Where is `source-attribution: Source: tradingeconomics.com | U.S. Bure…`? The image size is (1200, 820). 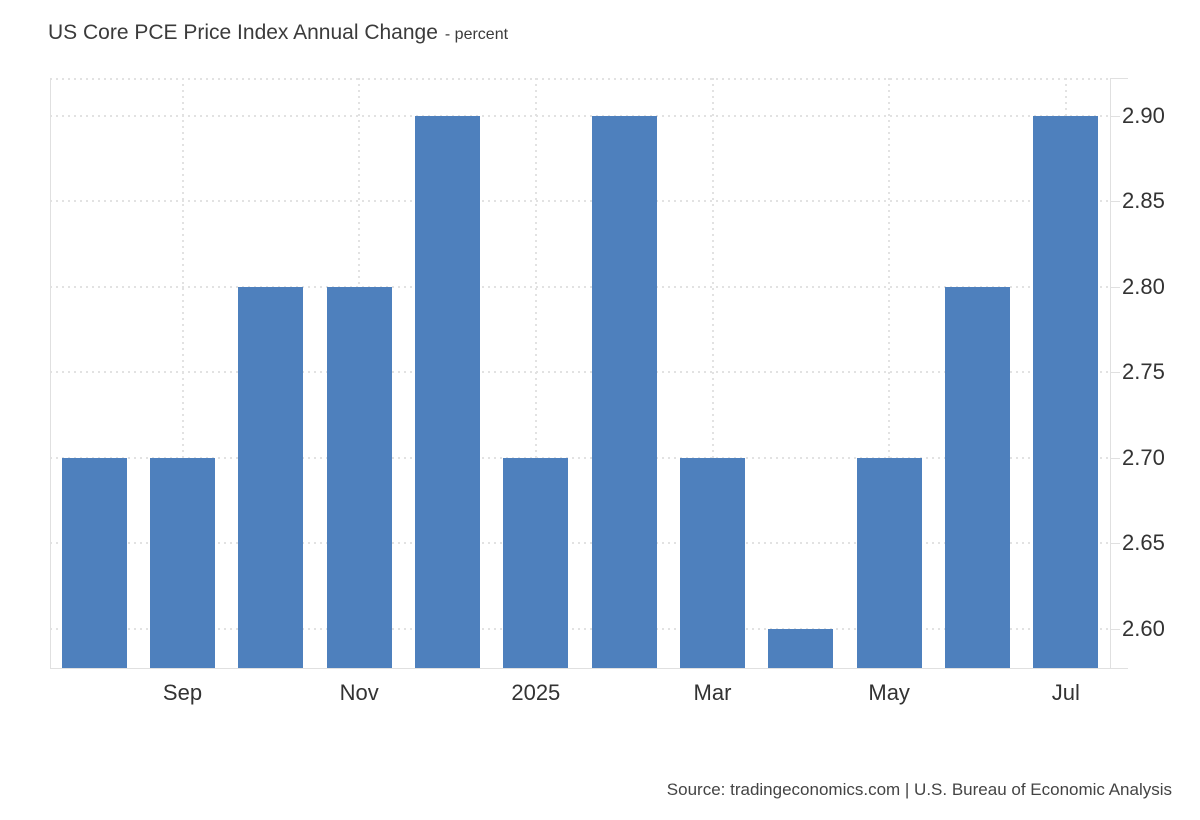
source-attribution: Source: tradingeconomics.com | U.S. Bure… is located at coordinates (919, 789).